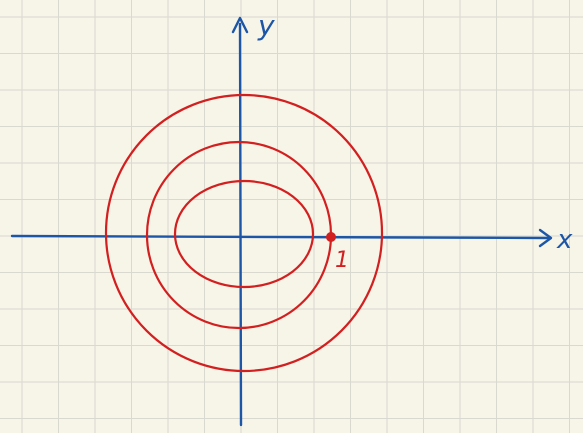  What do you see at coordinates (240, 224) in the screenshot?
I see `y-axis-line` at bounding box center [240, 224].